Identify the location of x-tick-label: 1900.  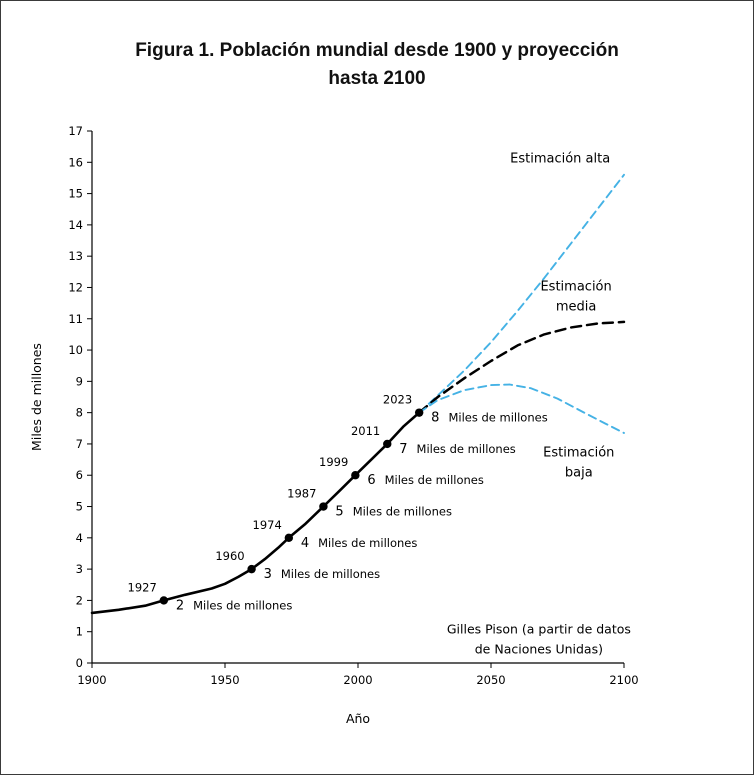
(91, 680).